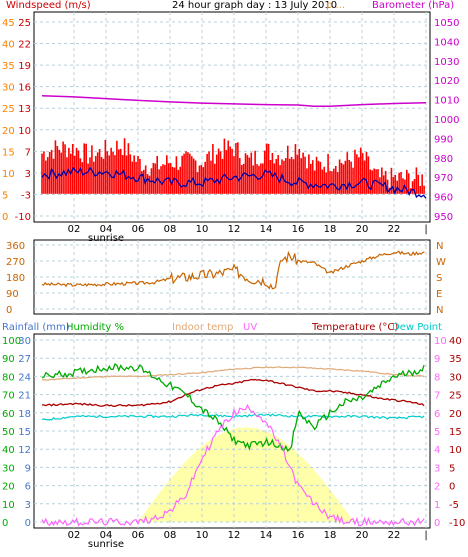  Describe the element at coordinates (446, 120) in the screenshot. I see `barometer-tick-label: 1000` at that location.